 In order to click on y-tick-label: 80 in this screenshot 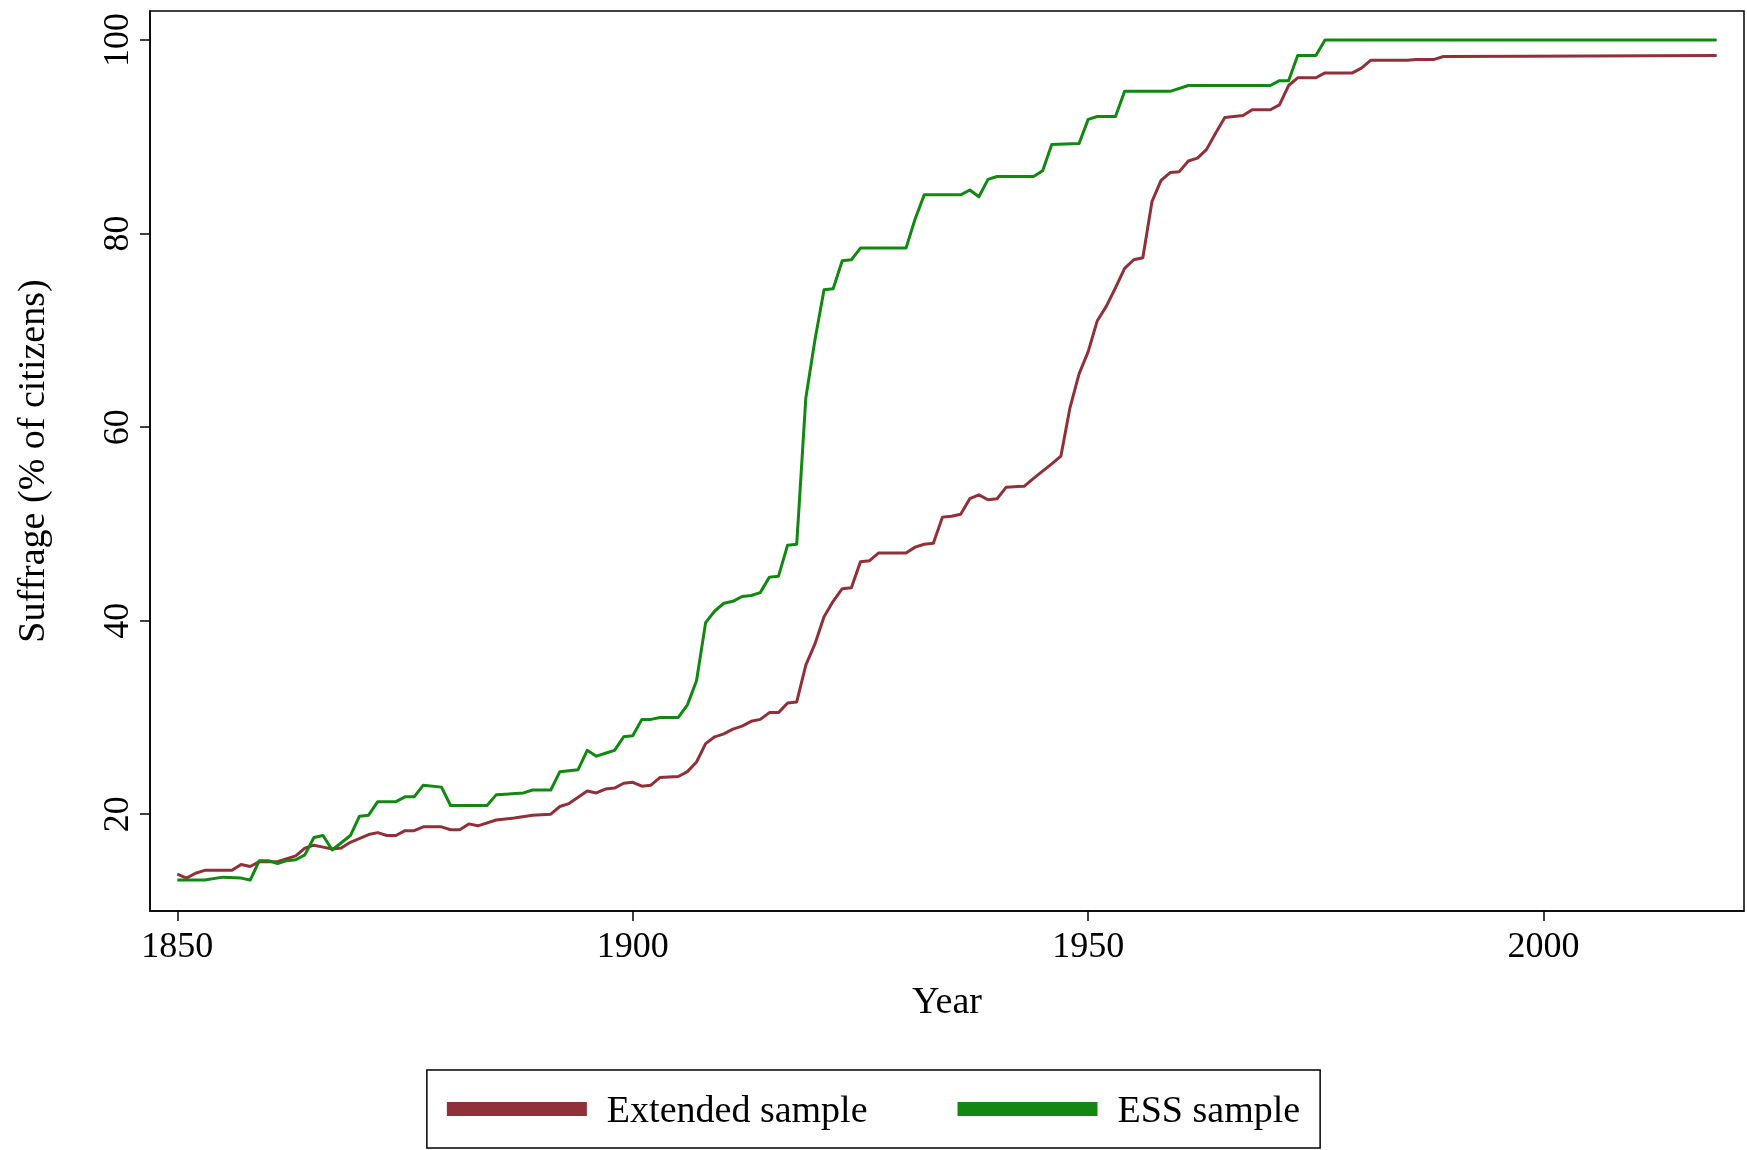, I will do `click(116, 233)`.